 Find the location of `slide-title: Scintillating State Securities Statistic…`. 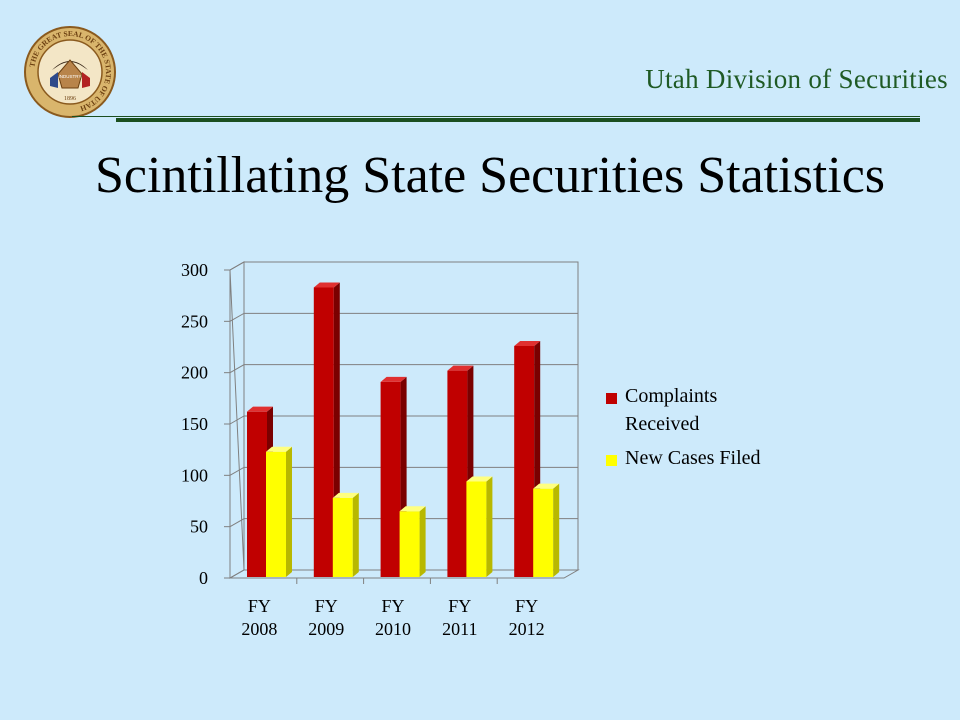

slide-title: Scintillating State Securities Statistic… is located at coordinates (490, 175).